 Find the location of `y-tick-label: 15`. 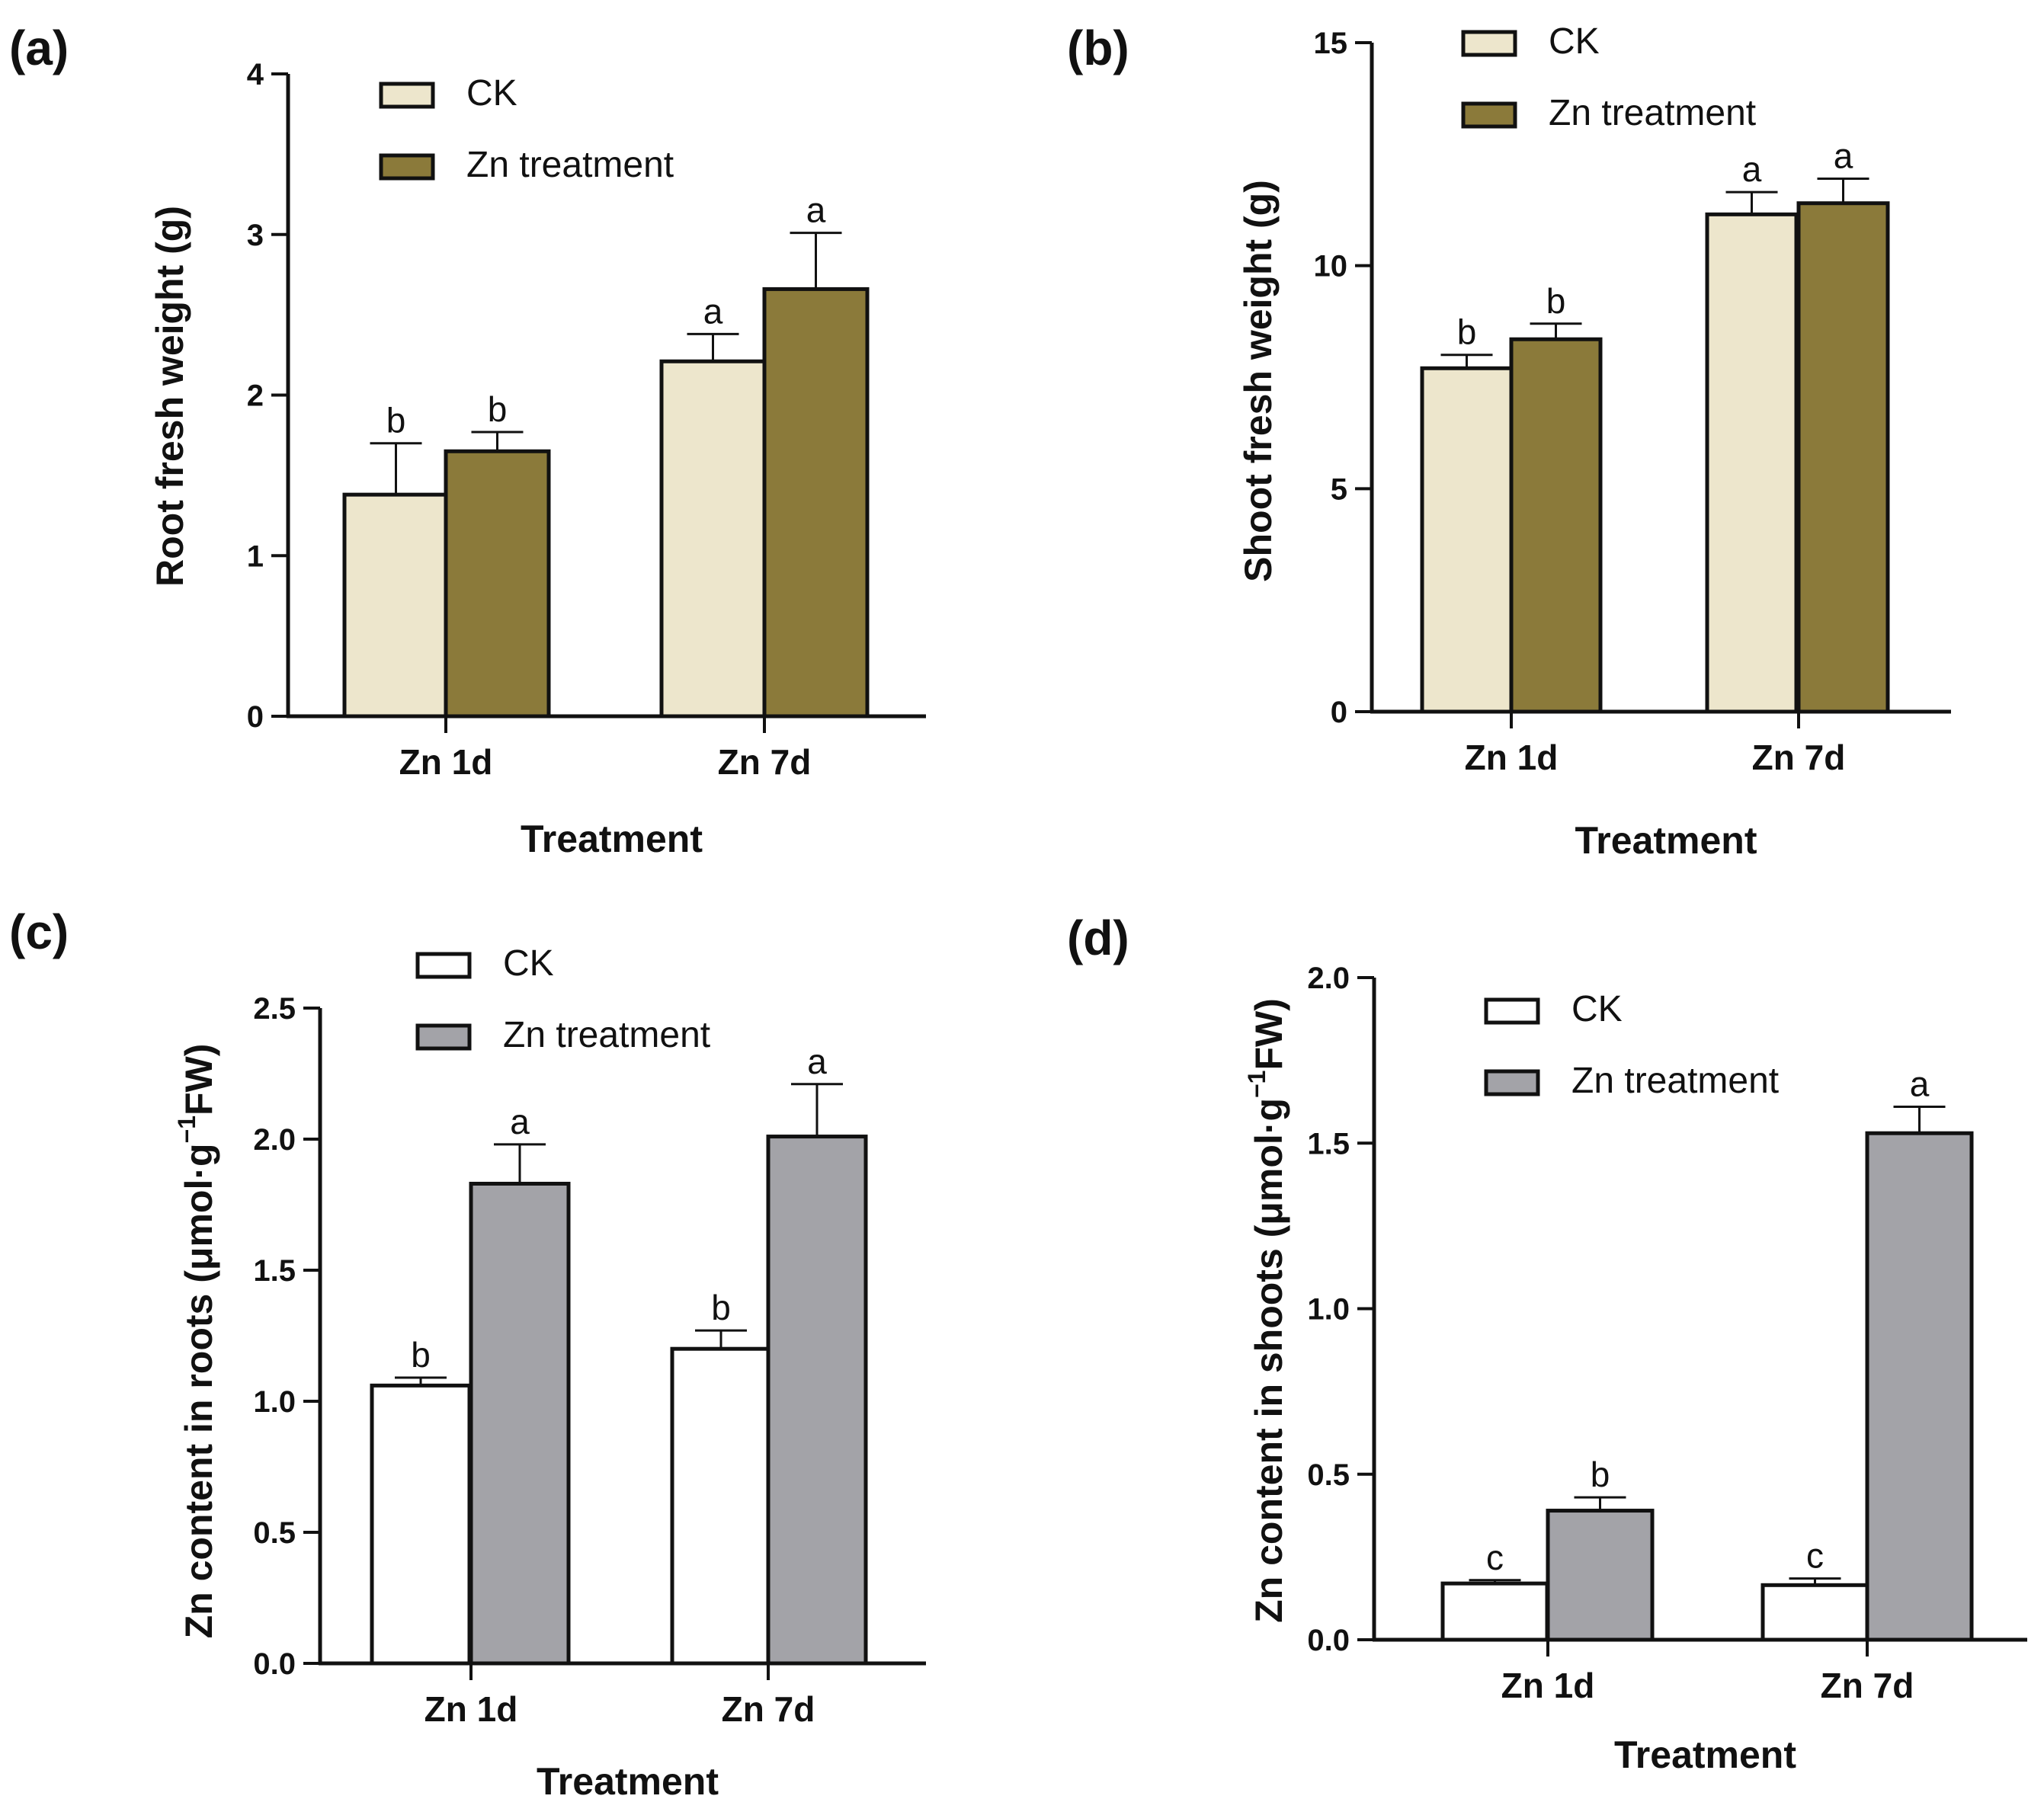

y-tick-label: 15 is located at coordinates (1331, 43).